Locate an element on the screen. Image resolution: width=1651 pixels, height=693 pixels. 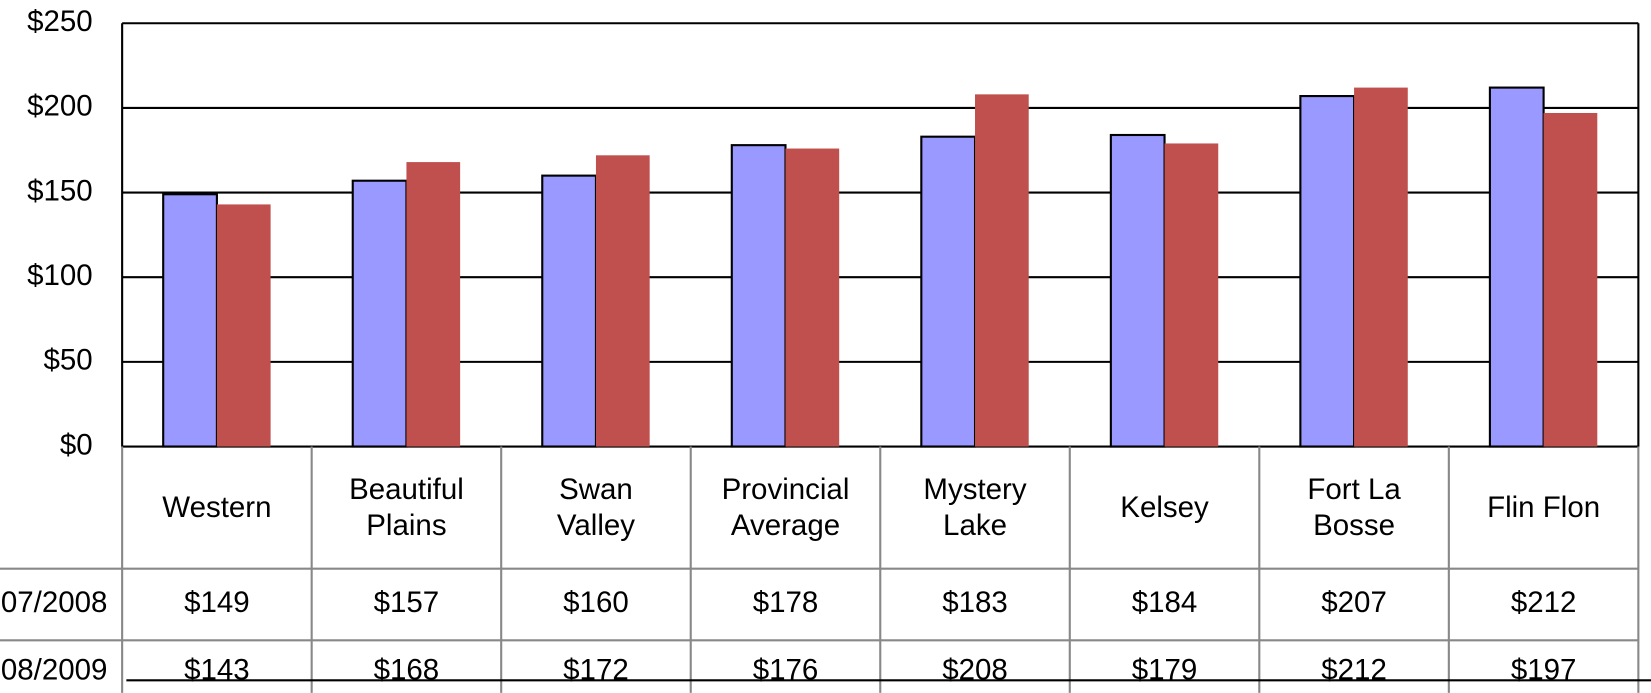
x-tick-label: Mystery Lake is located at coordinates (975, 507).